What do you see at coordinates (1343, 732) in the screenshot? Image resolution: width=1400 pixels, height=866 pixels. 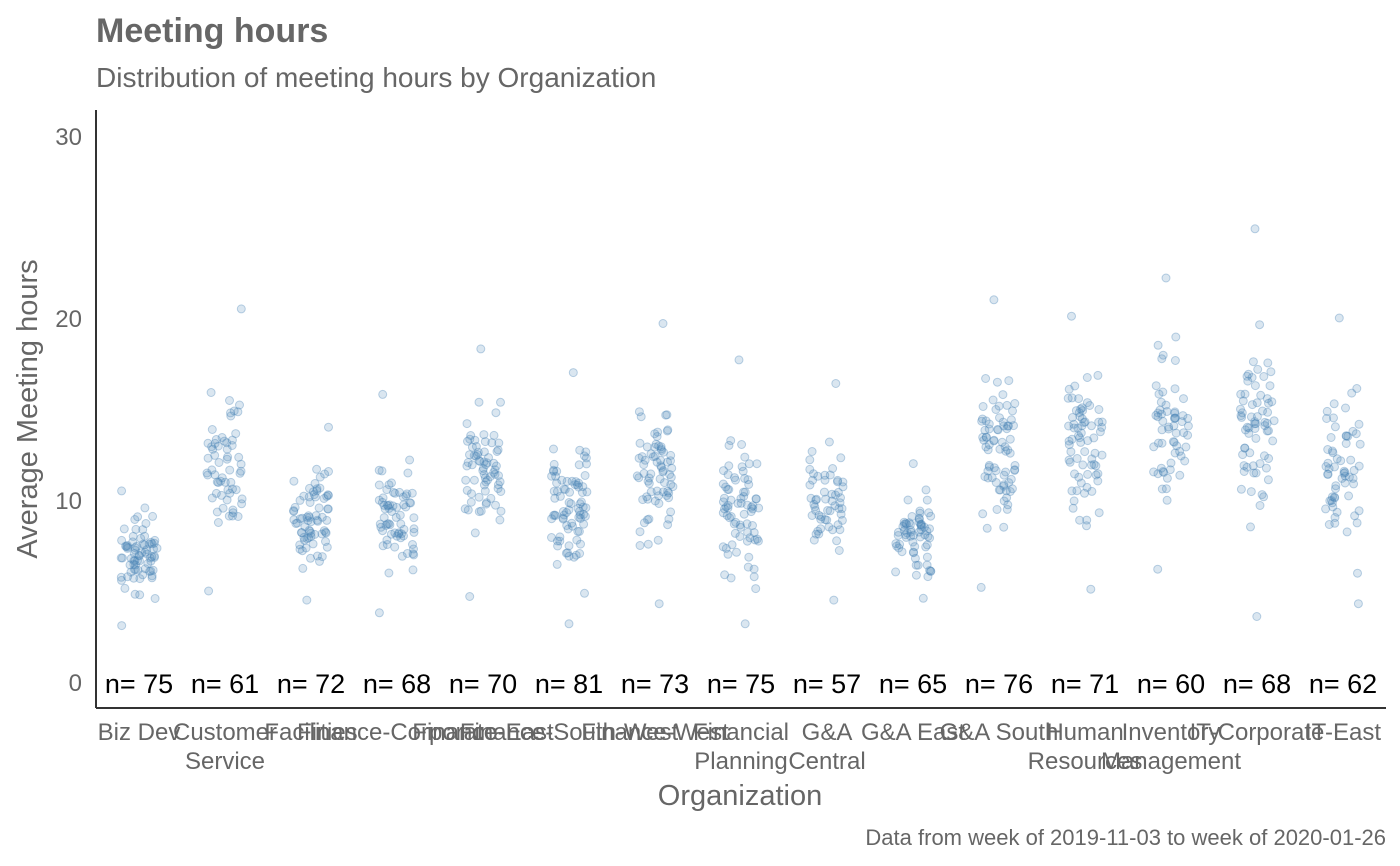 I see `x-tick-label: IT-East` at bounding box center [1343, 732].